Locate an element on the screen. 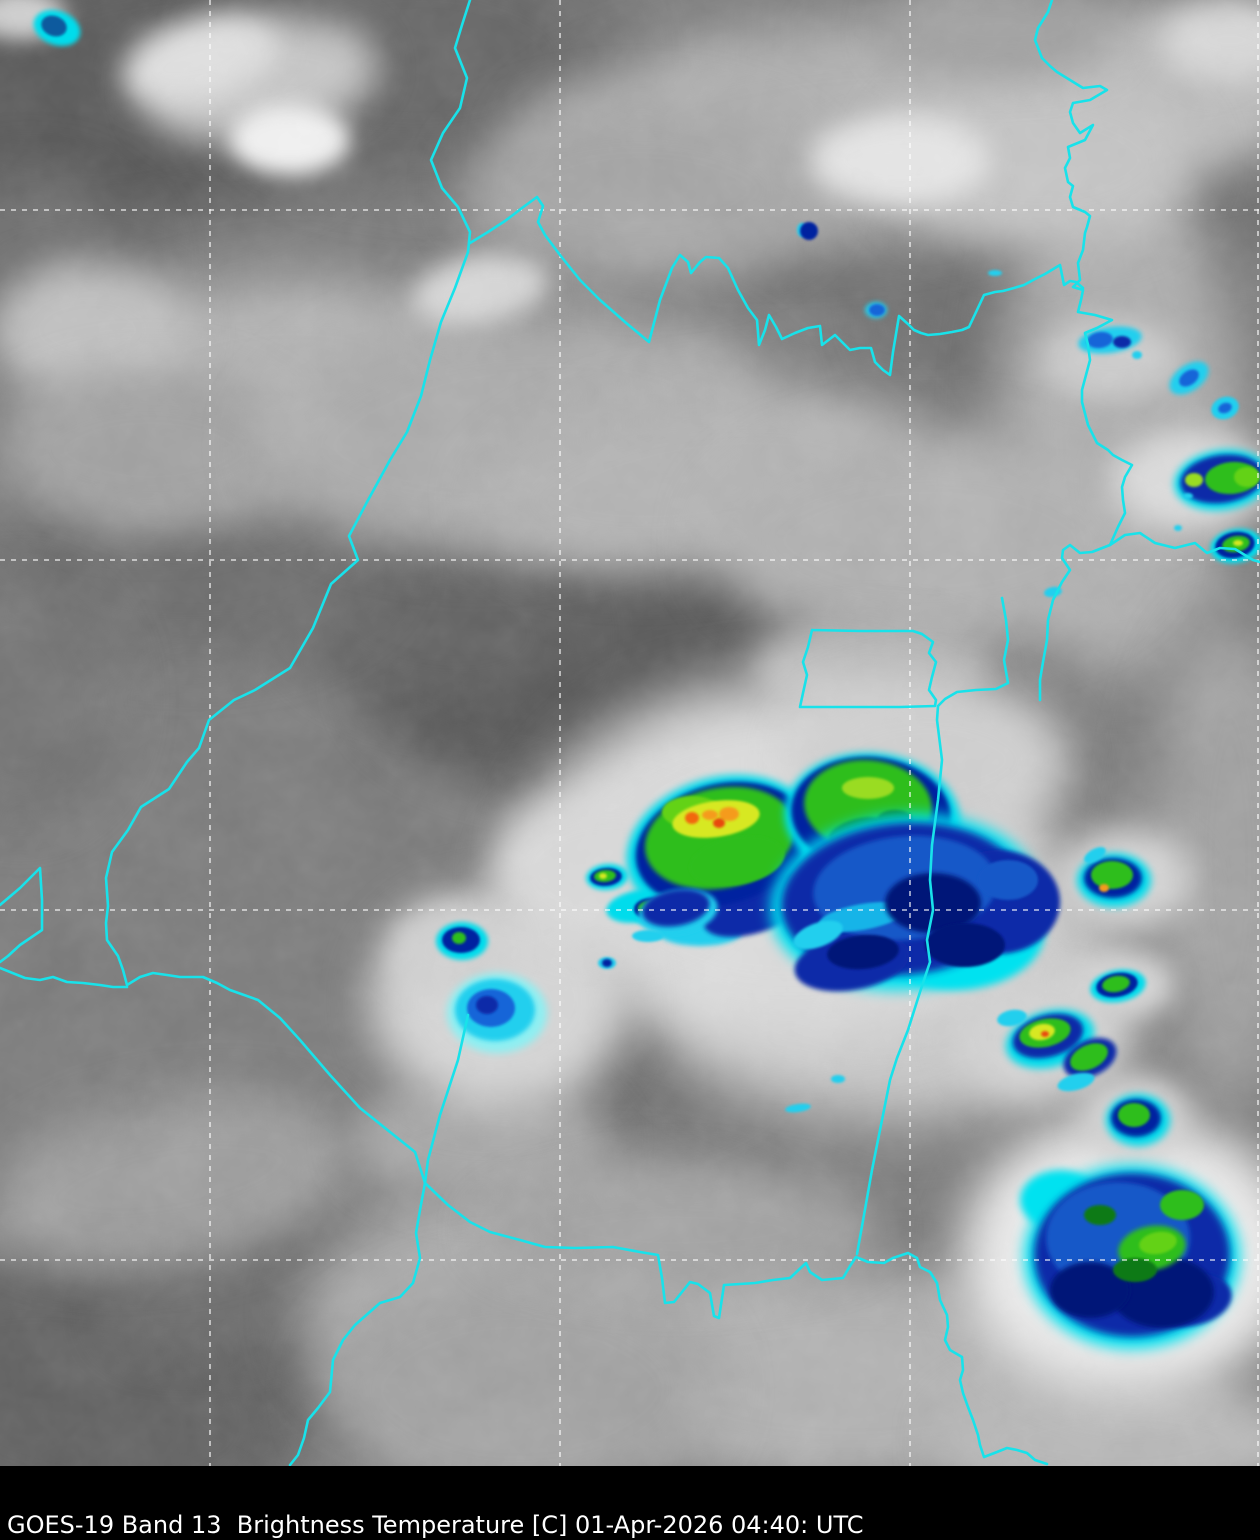 The image size is (1260, 1540). border-path-south-border-east is located at coordinates (736, 1323).